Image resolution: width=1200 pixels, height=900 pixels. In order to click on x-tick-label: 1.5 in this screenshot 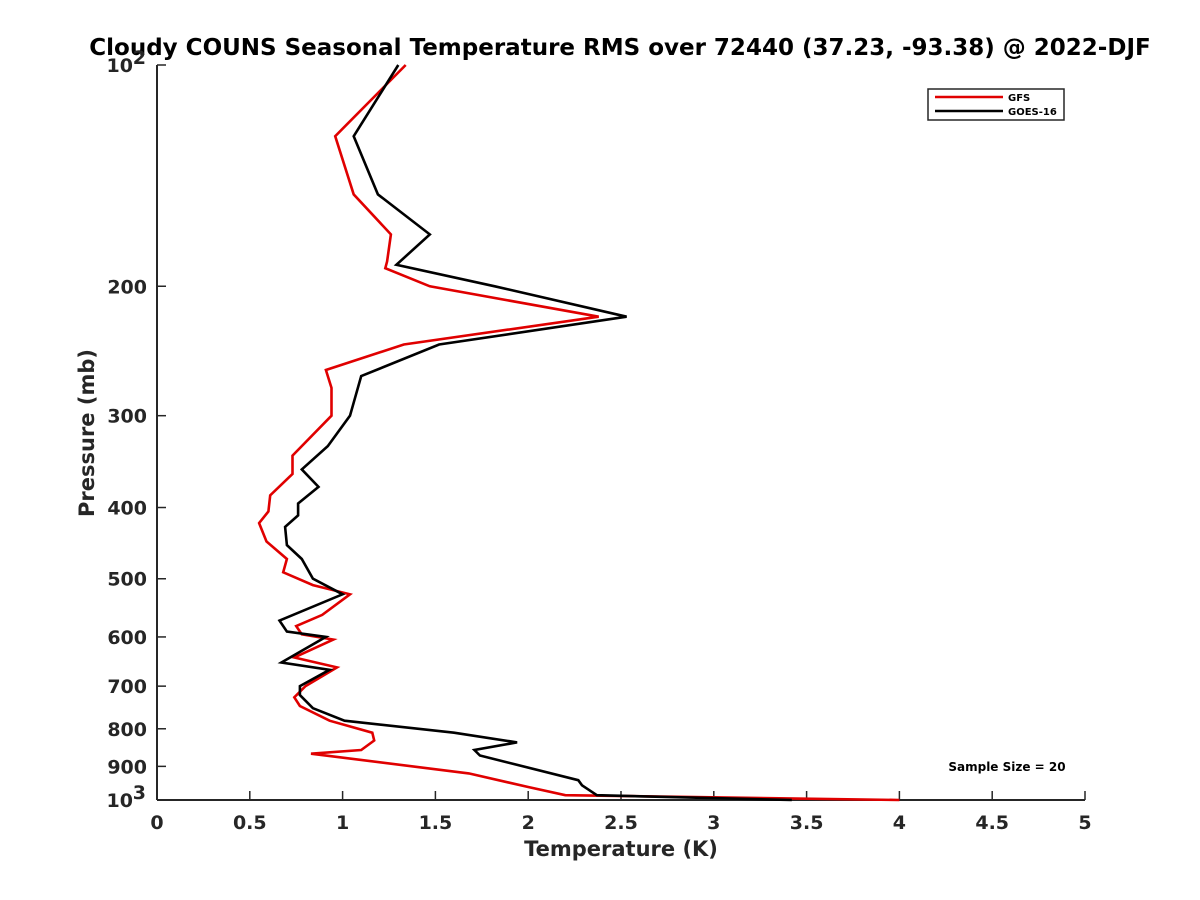, I will do `click(436, 823)`.